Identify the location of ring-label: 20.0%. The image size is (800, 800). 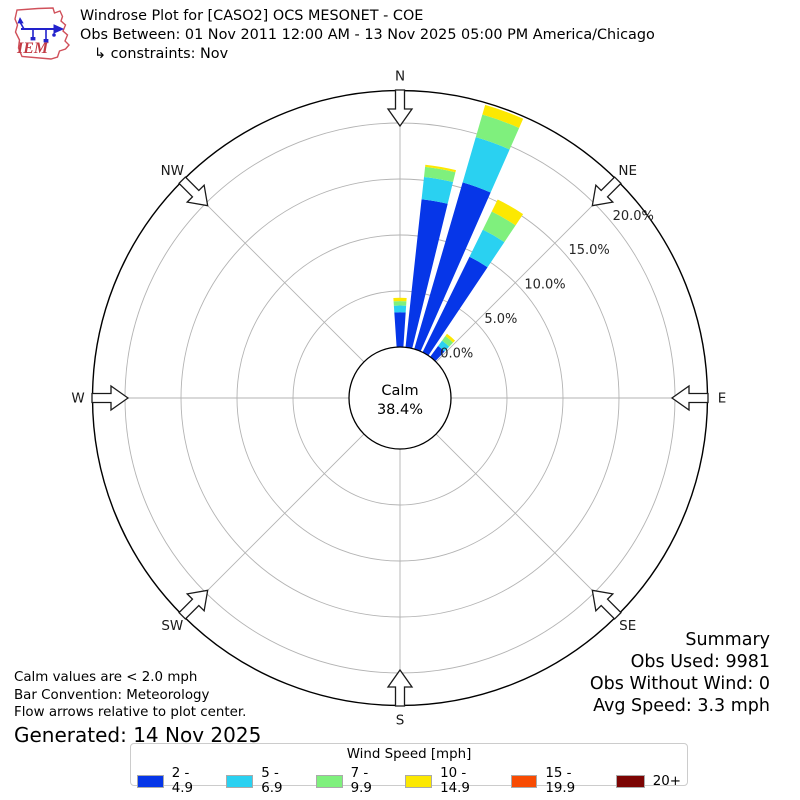
(633, 216).